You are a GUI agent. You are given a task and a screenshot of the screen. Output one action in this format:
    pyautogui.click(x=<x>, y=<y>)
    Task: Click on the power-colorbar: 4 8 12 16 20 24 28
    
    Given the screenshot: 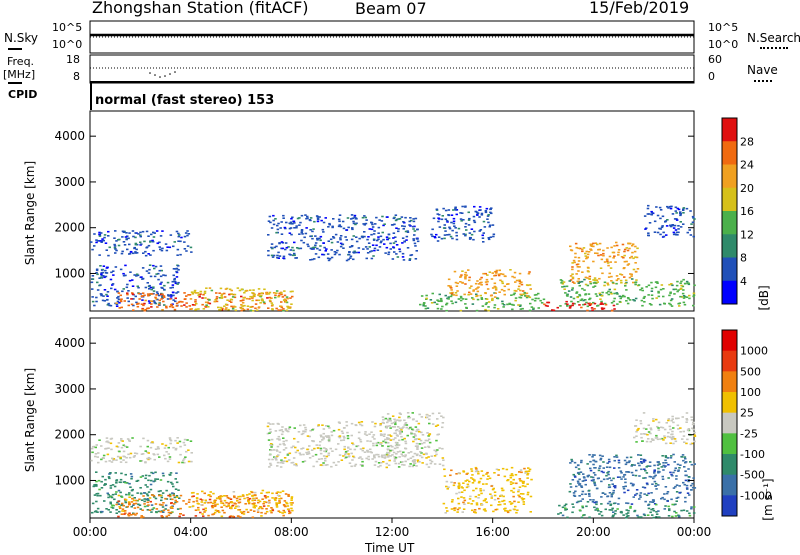 What is the action you would take?
    pyautogui.click(x=737, y=211)
    